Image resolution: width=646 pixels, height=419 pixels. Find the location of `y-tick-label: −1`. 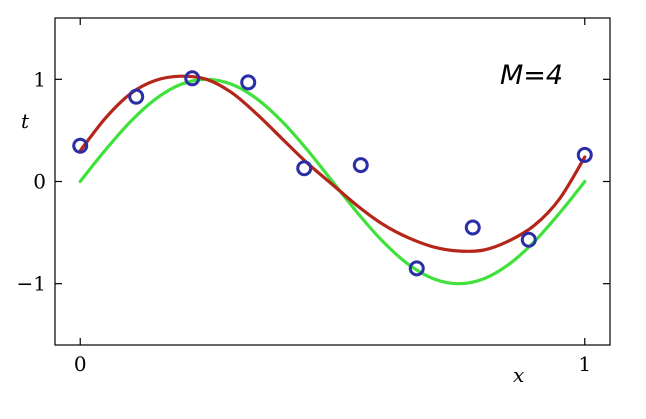

y-tick-label: −1 is located at coordinates (31, 284).